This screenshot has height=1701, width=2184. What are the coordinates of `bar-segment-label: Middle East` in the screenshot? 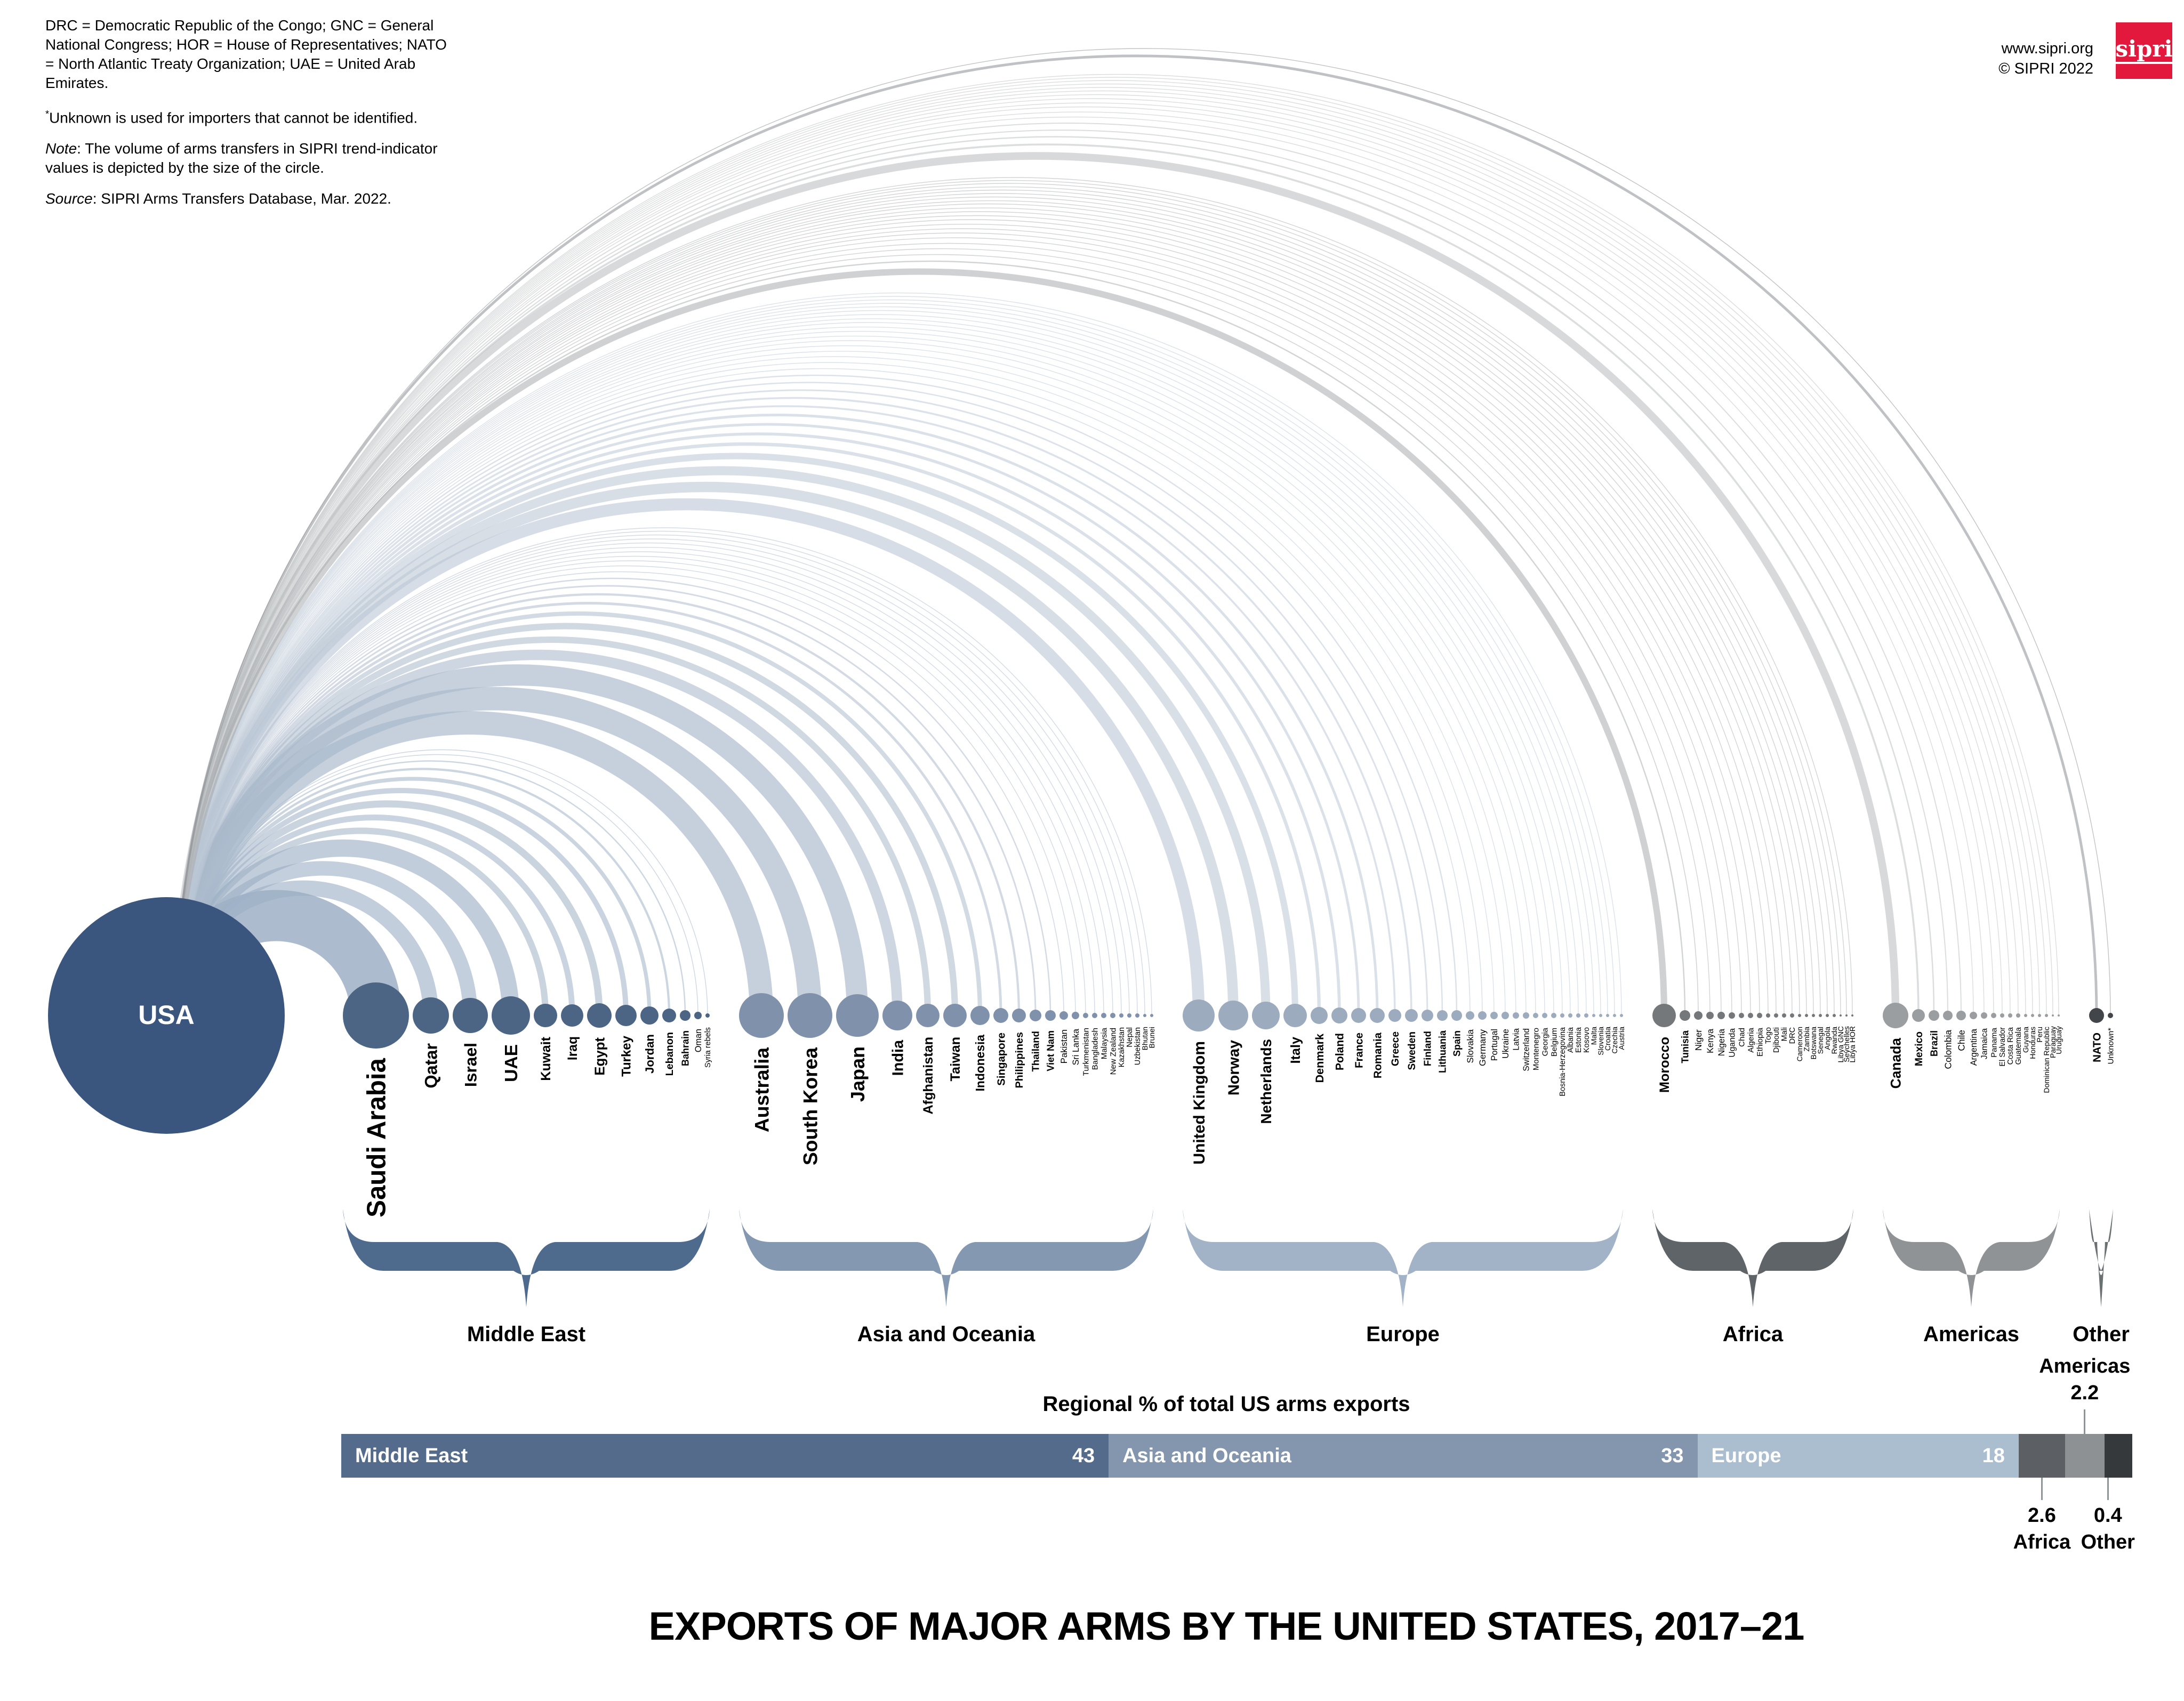 It's located at (411, 1455).